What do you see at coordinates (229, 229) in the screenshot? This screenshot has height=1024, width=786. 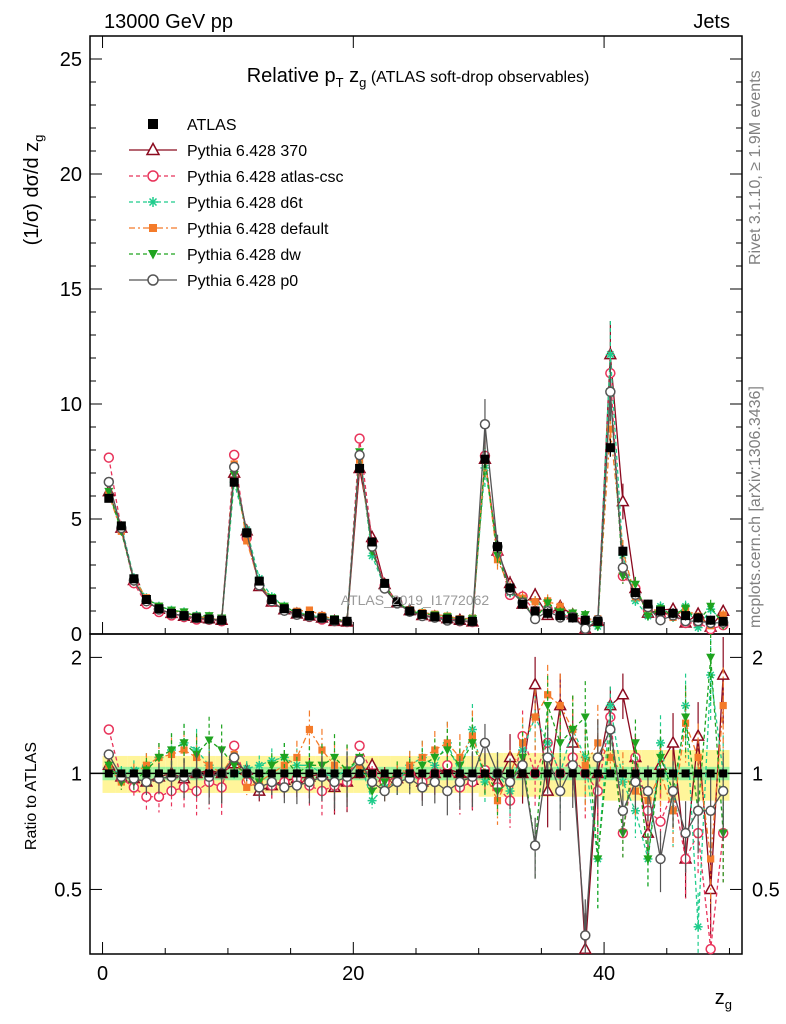 I see `legend-item: Pythia 6.428 default` at bounding box center [229, 229].